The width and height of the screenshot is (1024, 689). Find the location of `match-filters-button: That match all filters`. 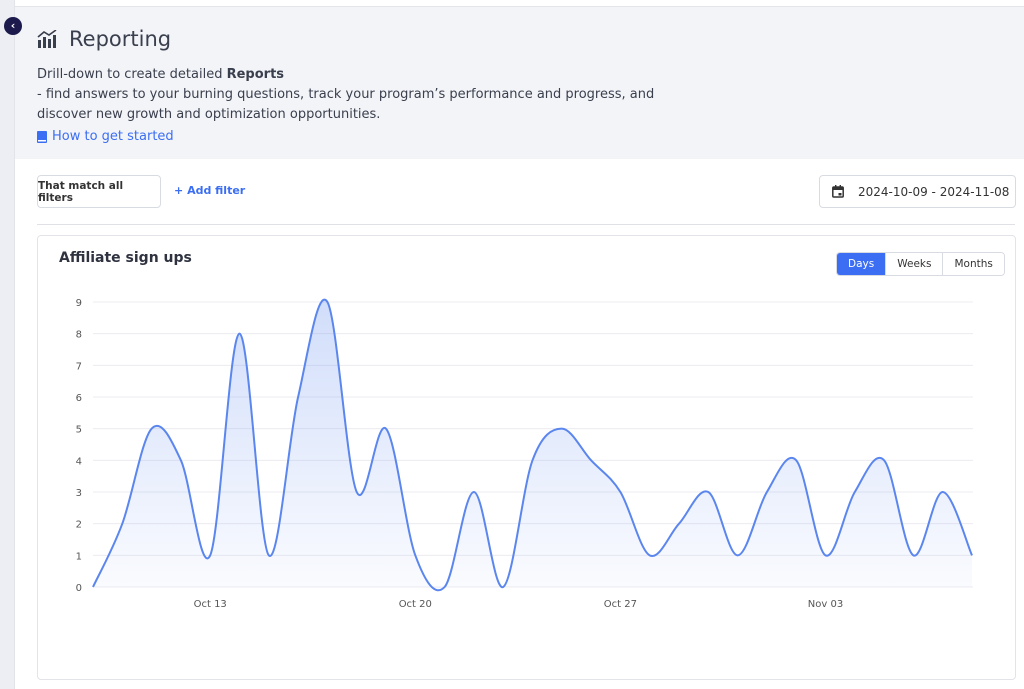

match-filters-button: That match all filters is located at coordinates (99, 191).